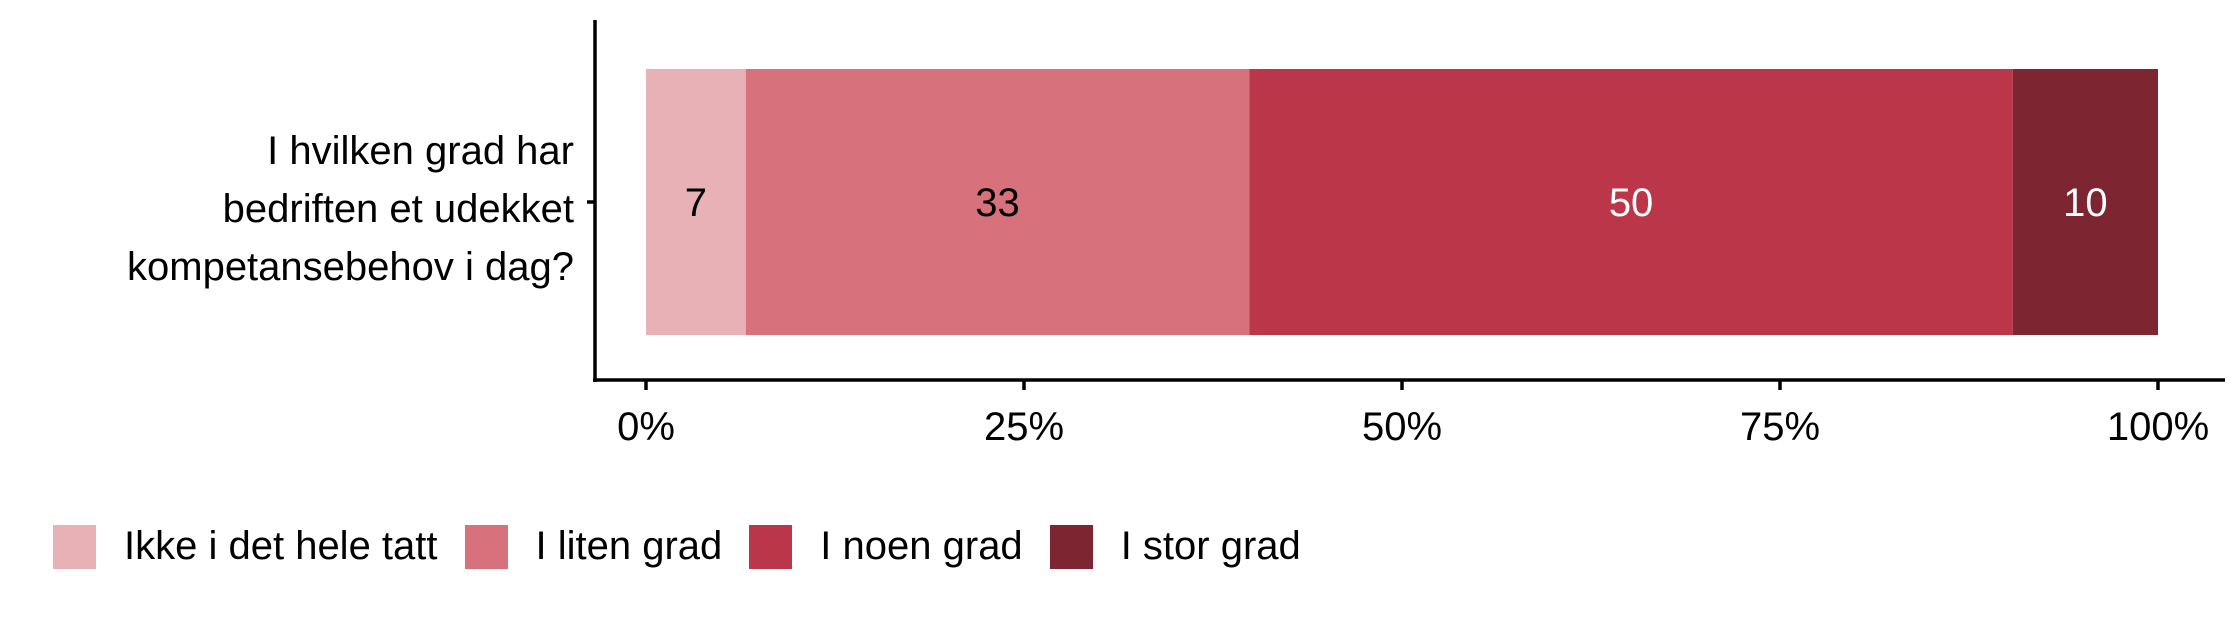 The height and width of the screenshot is (617, 2240). I want to click on legend-item: Ikke i det hele tatt, so click(245, 546).